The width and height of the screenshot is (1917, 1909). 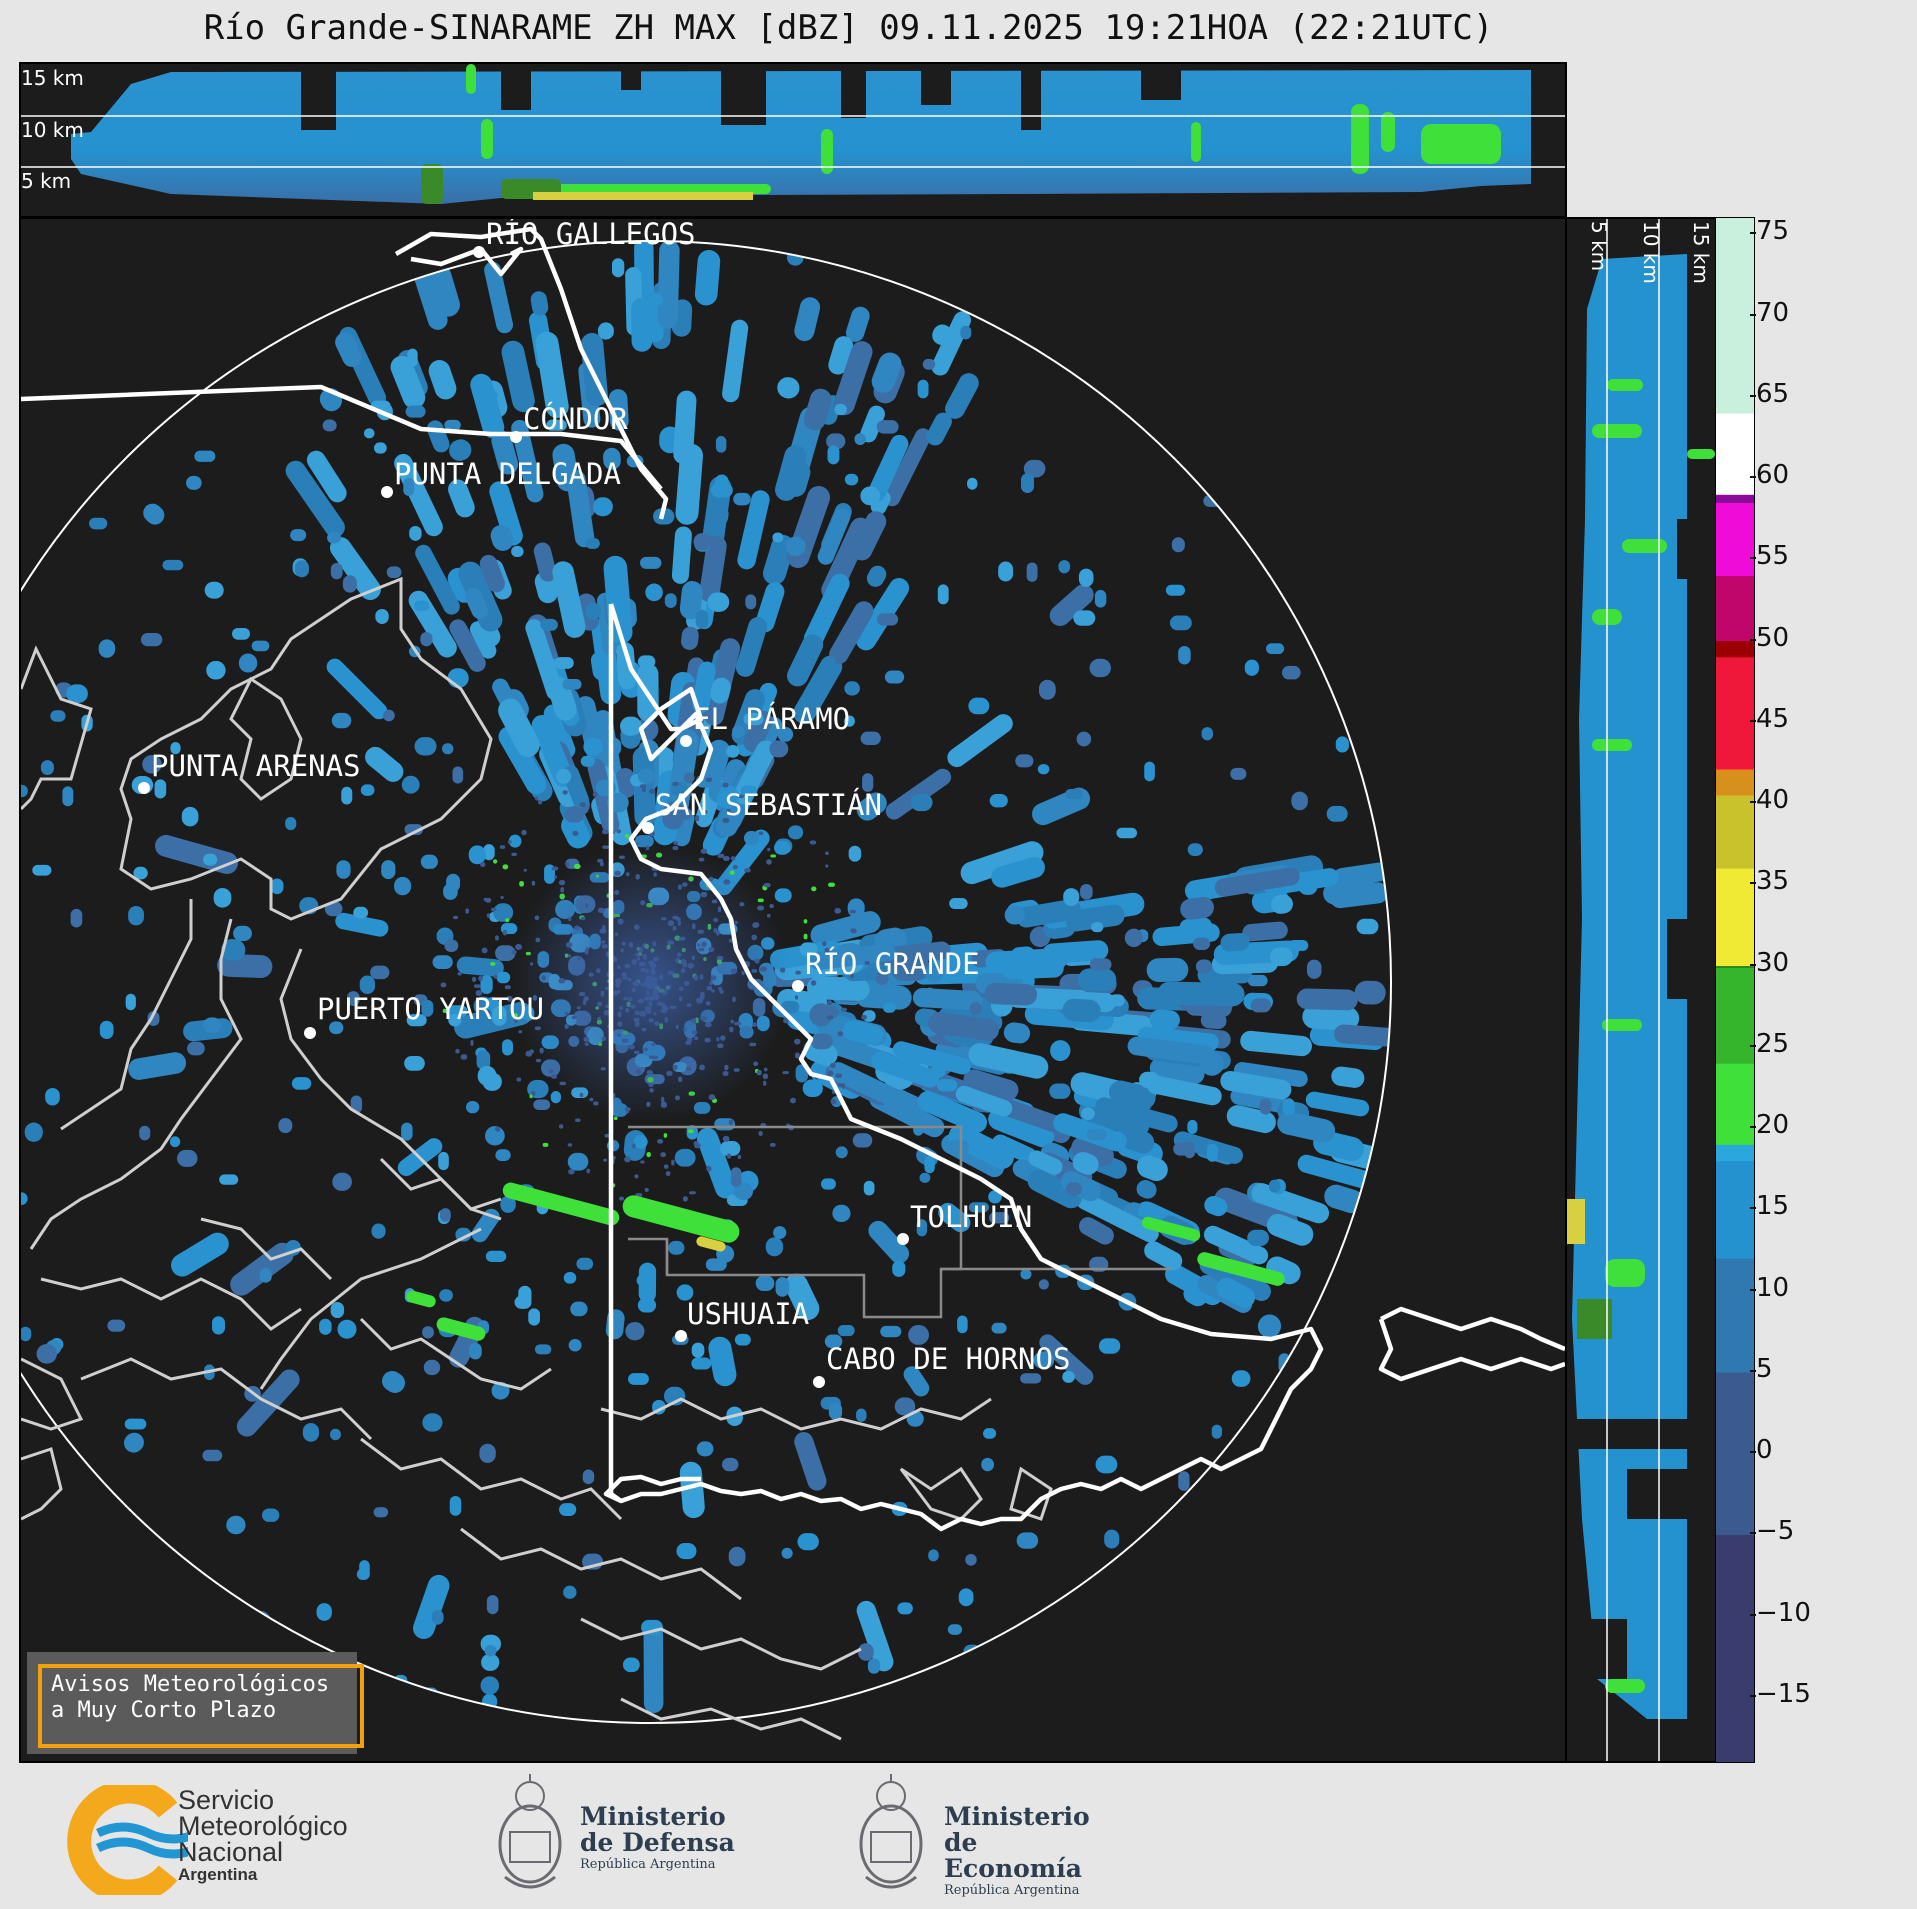 What do you see at coordinates (218, 1874) in the screenshot?
I see `smn-line-4: Argentina` at bounding box center [218, 1874].